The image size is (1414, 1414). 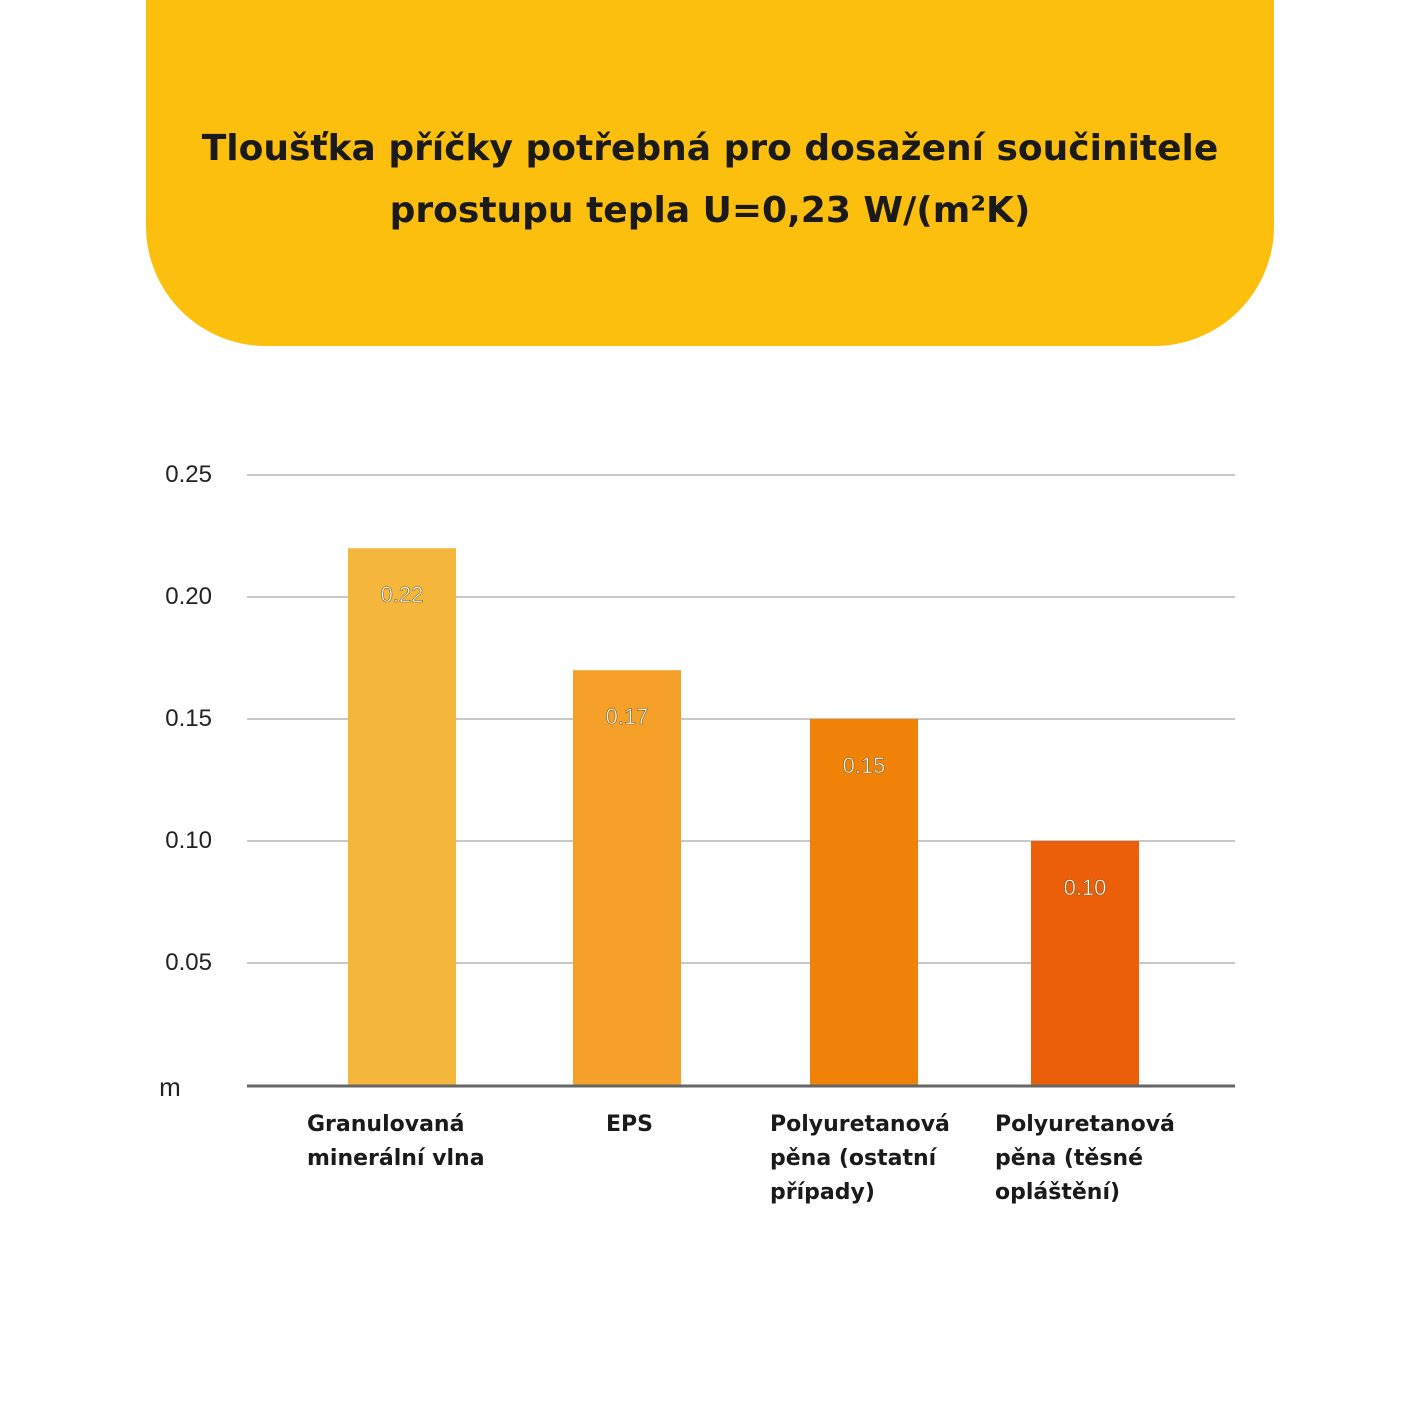 I want to click on y-axis-label: m, so click(x=170, y=1087).